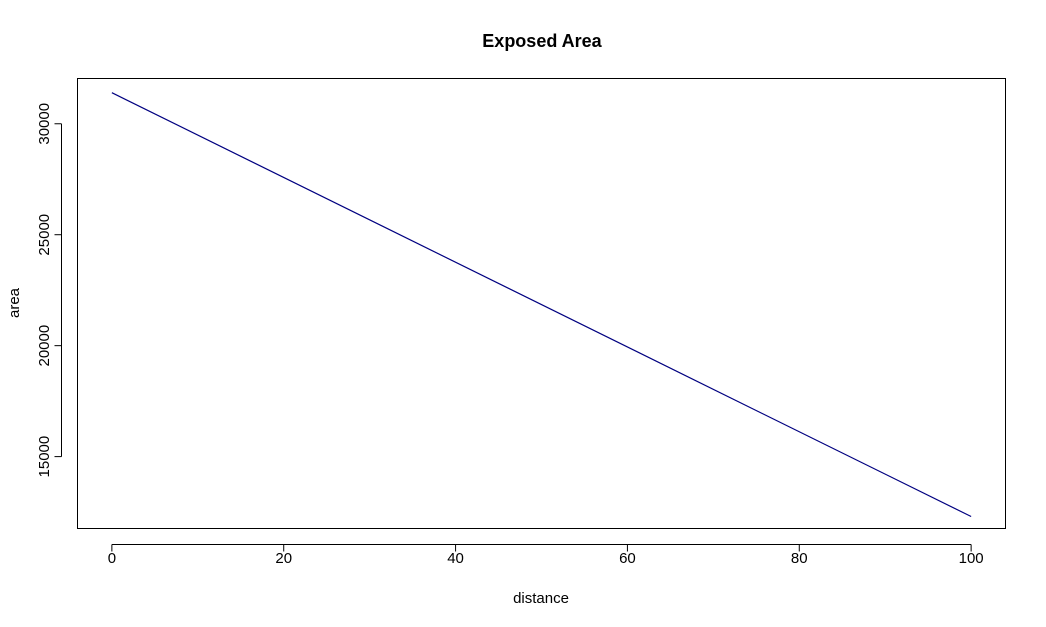  What do you see at coordinates (14, 302) in the screenshot?
I see `y-axis-label: area` at bounding box center [14, 302].